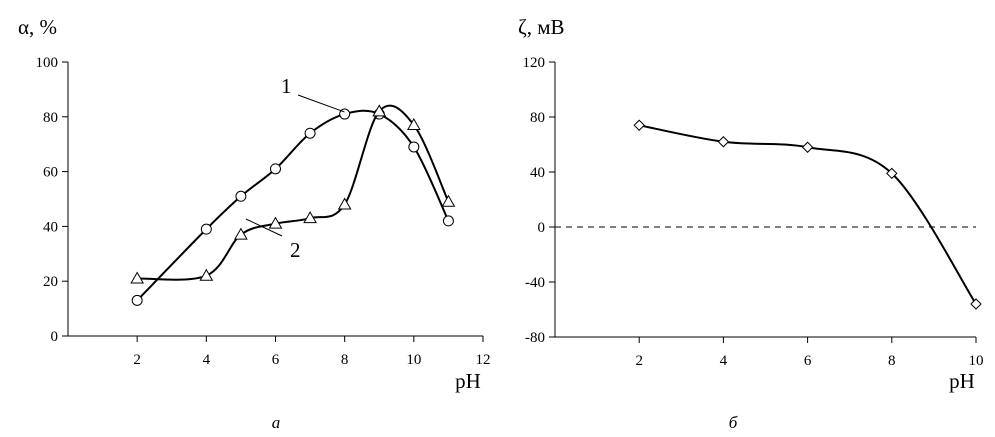 The image size is (995, 437). I want to click on chart-caption: а, so click(276, 422).